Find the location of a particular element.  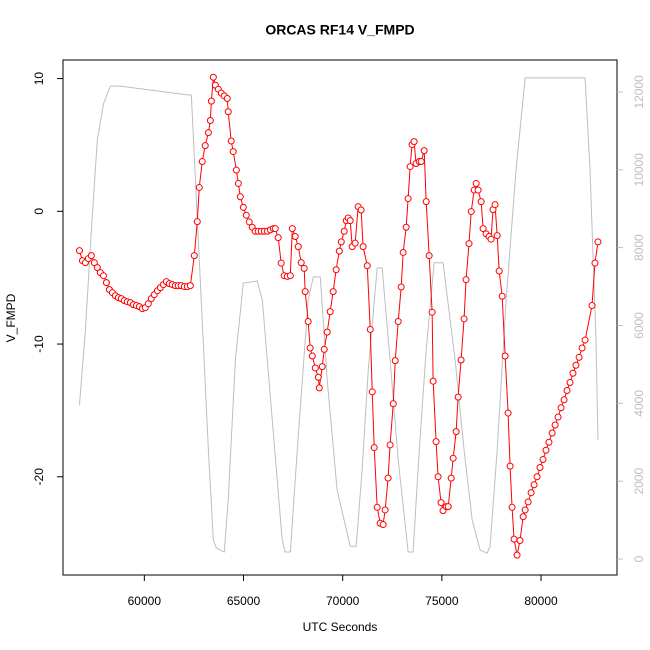

x-tick-label: 65000 is located at coordinates (244, 601).